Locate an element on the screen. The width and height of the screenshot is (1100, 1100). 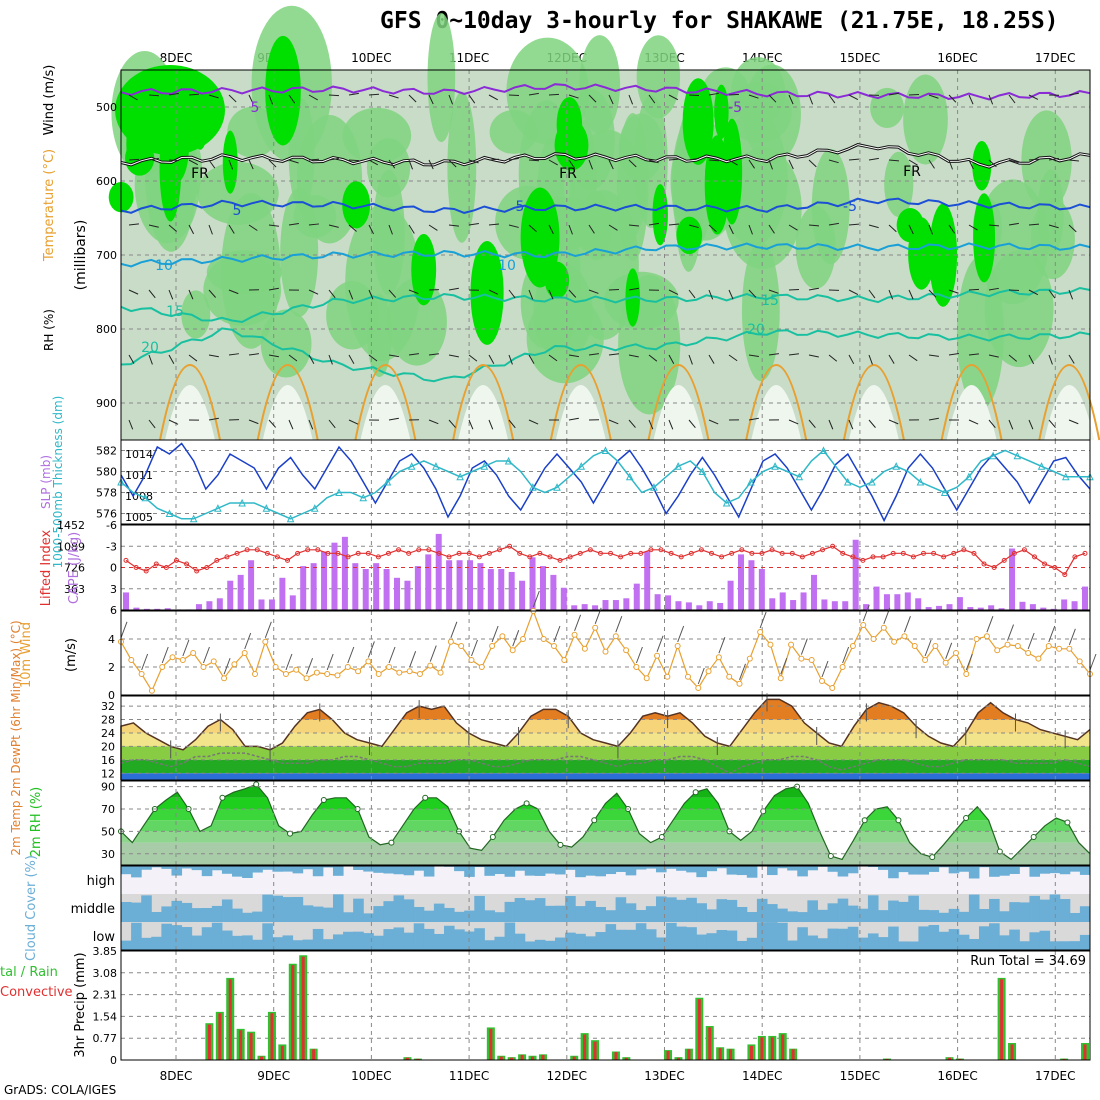
slp-axis-label: SLP (mb) is located at coordinates (46, 482).